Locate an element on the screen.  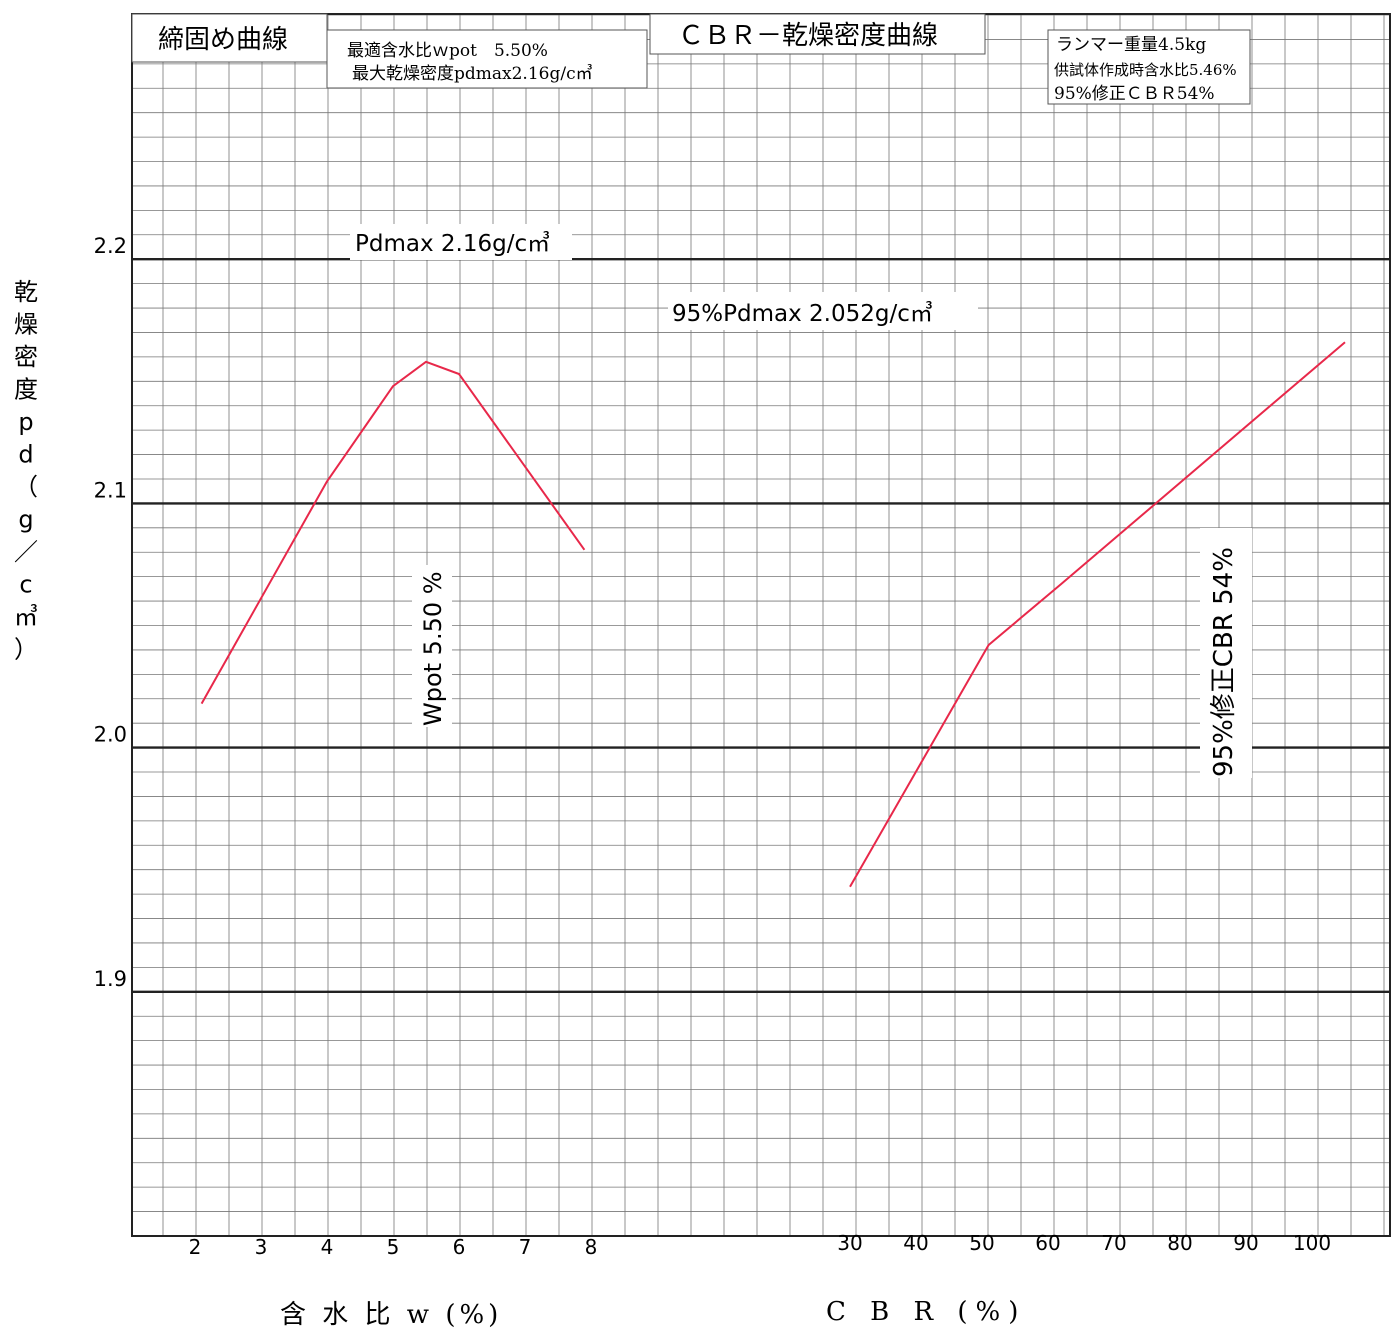
x-tick-label: 50 is located at coordinates (981, 1243).